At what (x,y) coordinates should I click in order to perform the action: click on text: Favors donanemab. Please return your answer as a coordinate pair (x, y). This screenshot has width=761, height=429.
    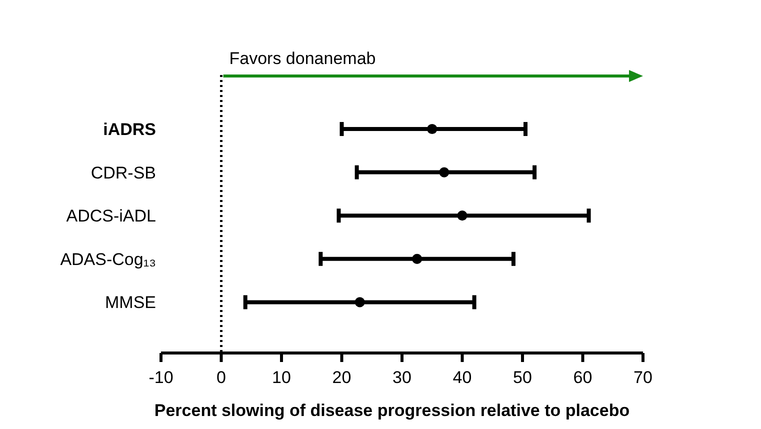
    Looking at the image, I should click on (302, 58).